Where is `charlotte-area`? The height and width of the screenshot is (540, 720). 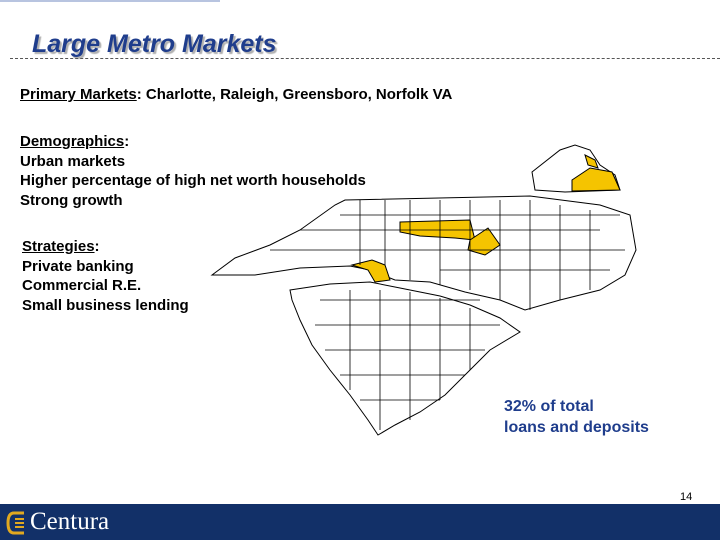
charlotte-area is located at coordinates (370, 271).